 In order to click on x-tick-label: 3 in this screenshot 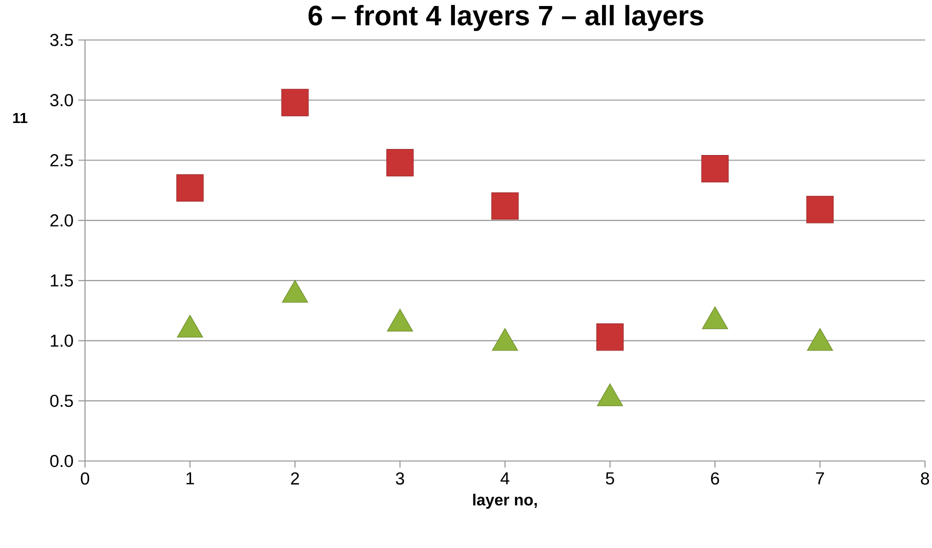, I will do `click(400, 478)`.